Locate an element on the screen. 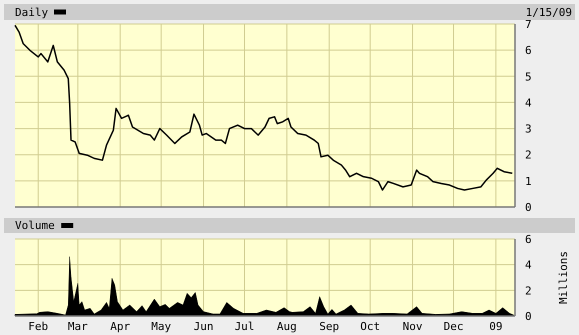 This screenshot has width=579, height=335. x-tick-label: Feb is located at coordinates (38, 326).